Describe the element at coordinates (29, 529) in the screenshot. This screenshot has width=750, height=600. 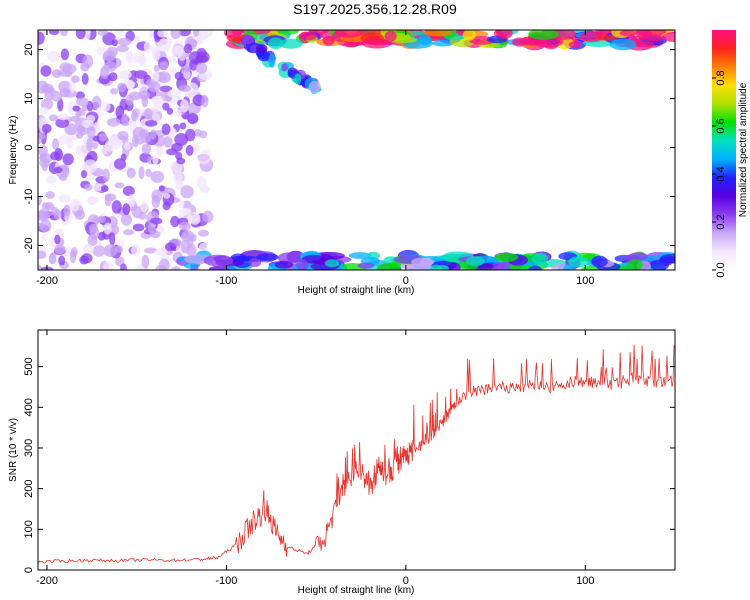
I see `snr-y-tick-label: 100` at that location.